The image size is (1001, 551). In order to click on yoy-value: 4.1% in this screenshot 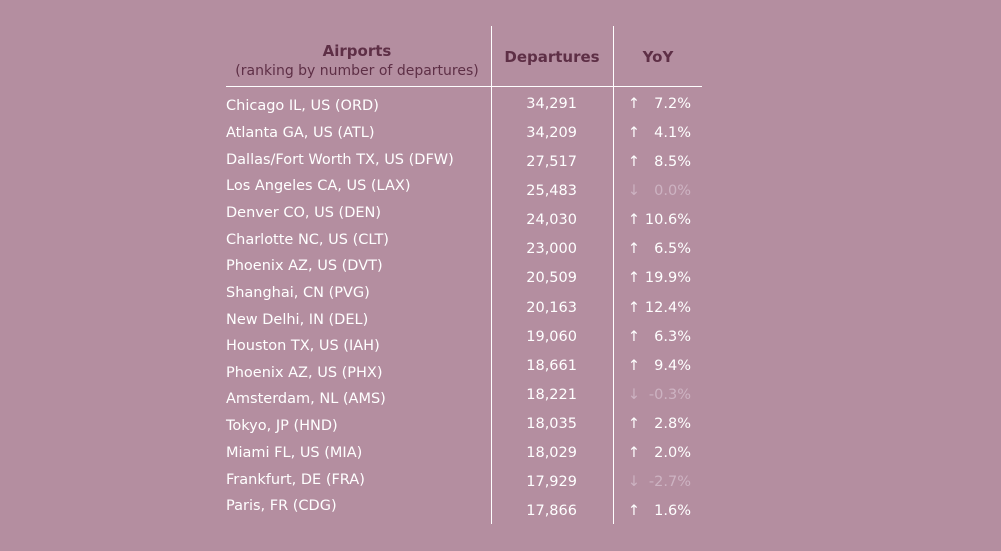, I will do `click(672, 133)`.